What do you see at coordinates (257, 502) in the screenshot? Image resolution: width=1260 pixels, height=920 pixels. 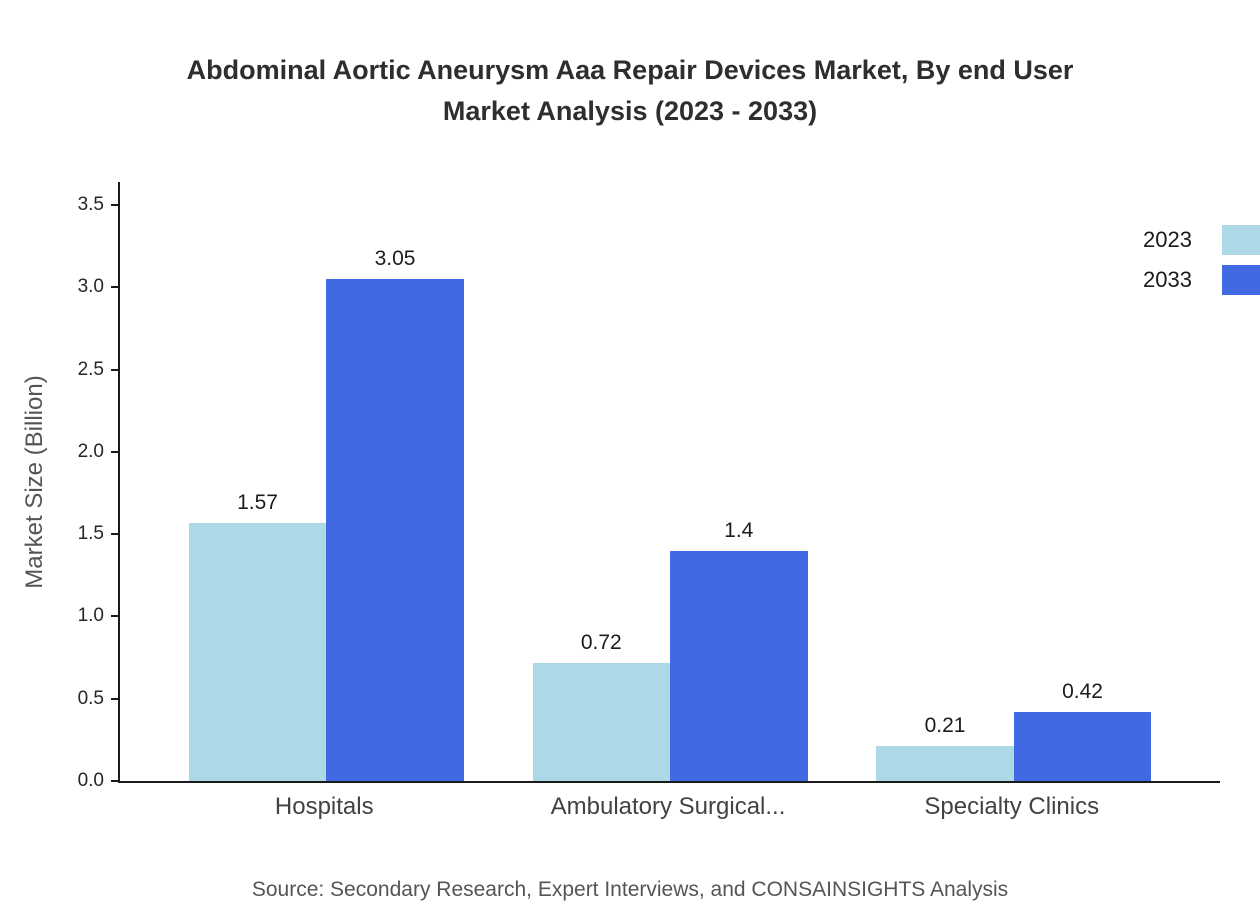 I see `bar-value-label: 1.57` at bounding box center [257, 502].